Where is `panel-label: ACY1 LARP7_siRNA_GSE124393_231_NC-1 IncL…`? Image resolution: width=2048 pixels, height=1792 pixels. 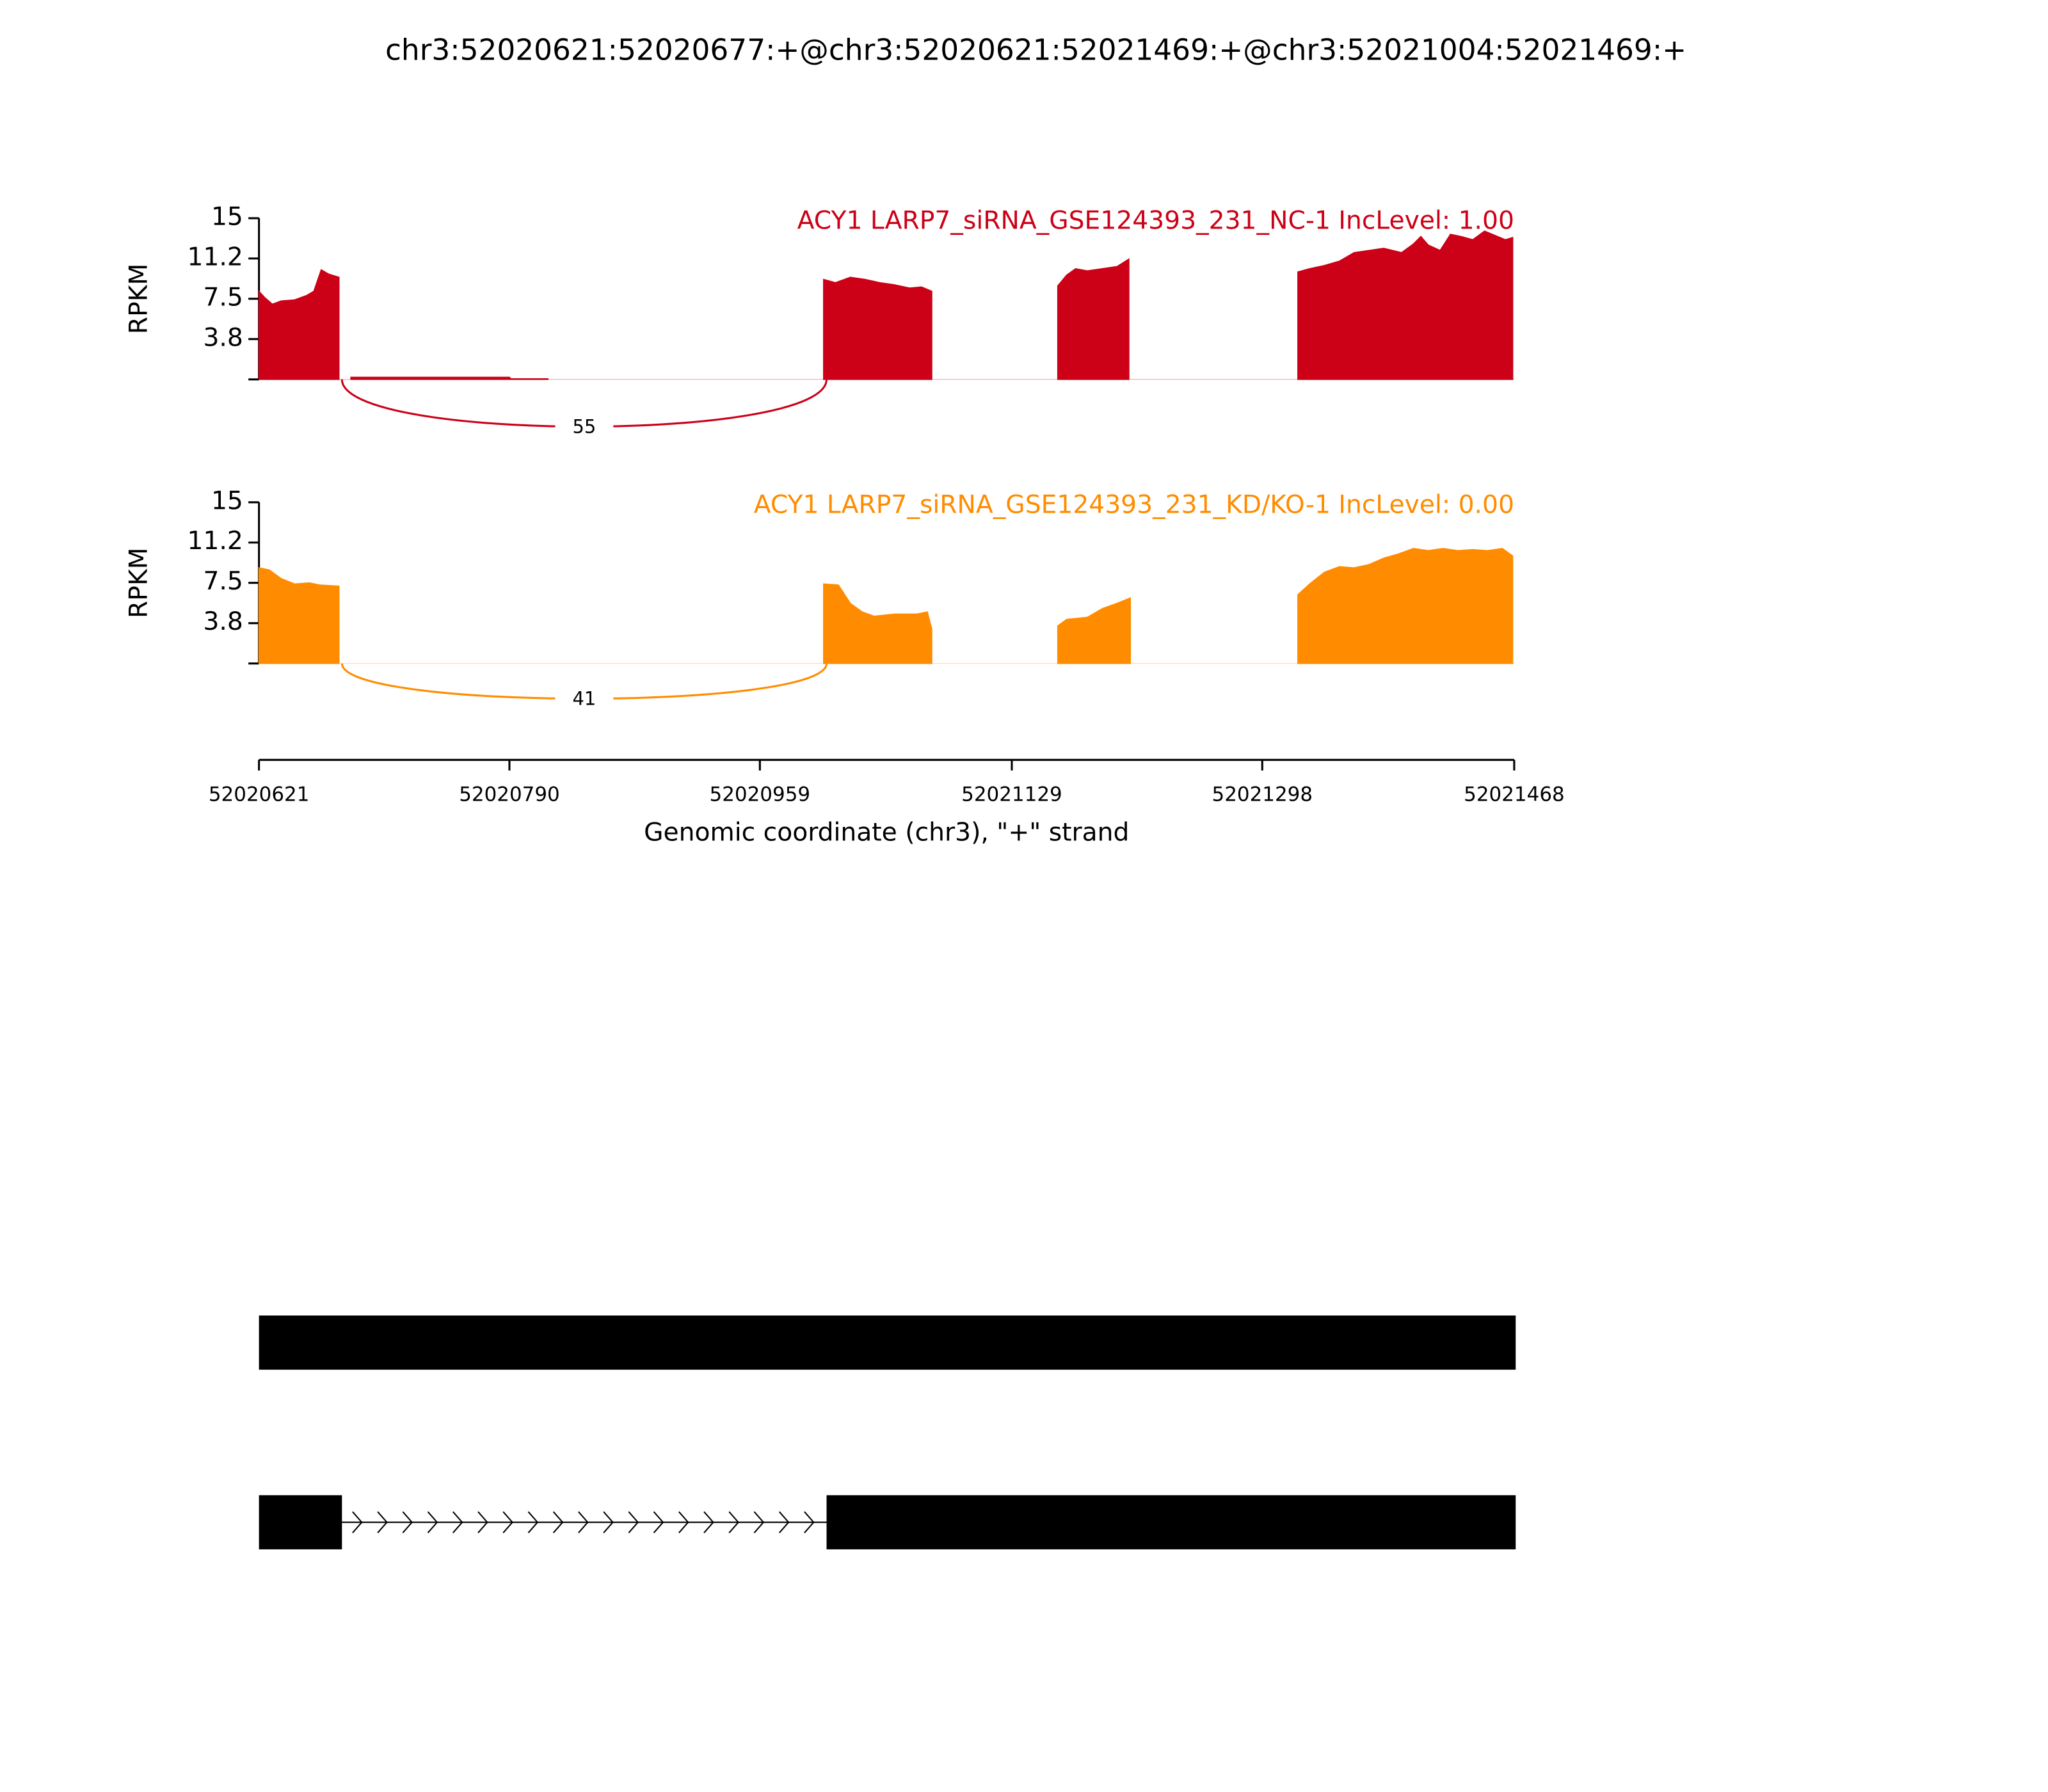 panel-label: ACY1 LARP7_siRNA_GSE124393_231_NC-1 IncL… is located at coordinates (1155, 221).